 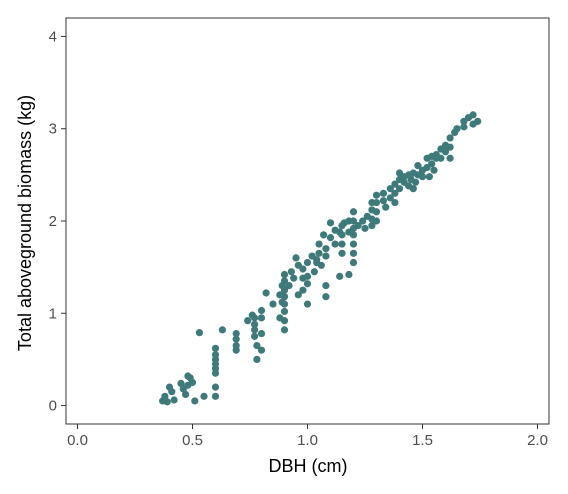 What do you see at coordinates (537, 440) in the screenshot?
I see `x-tick-label: 2.0` at bounding box center [537, 440].